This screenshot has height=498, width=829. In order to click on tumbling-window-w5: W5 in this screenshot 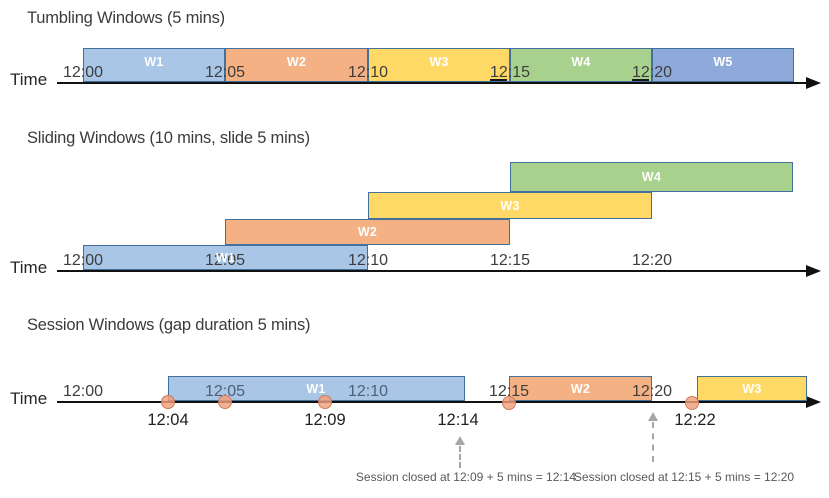, I will do `click(723, 65)`.